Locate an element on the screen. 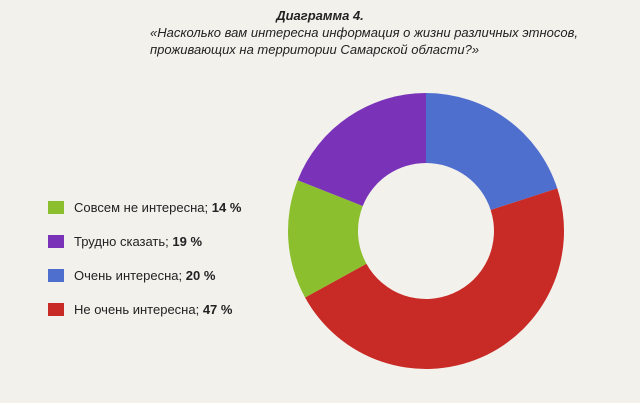 Image resolution: width=640 pixels, height=403 pixels. legend-label: Совсем не интересна; 14 % is located at coordinates (158, 207).